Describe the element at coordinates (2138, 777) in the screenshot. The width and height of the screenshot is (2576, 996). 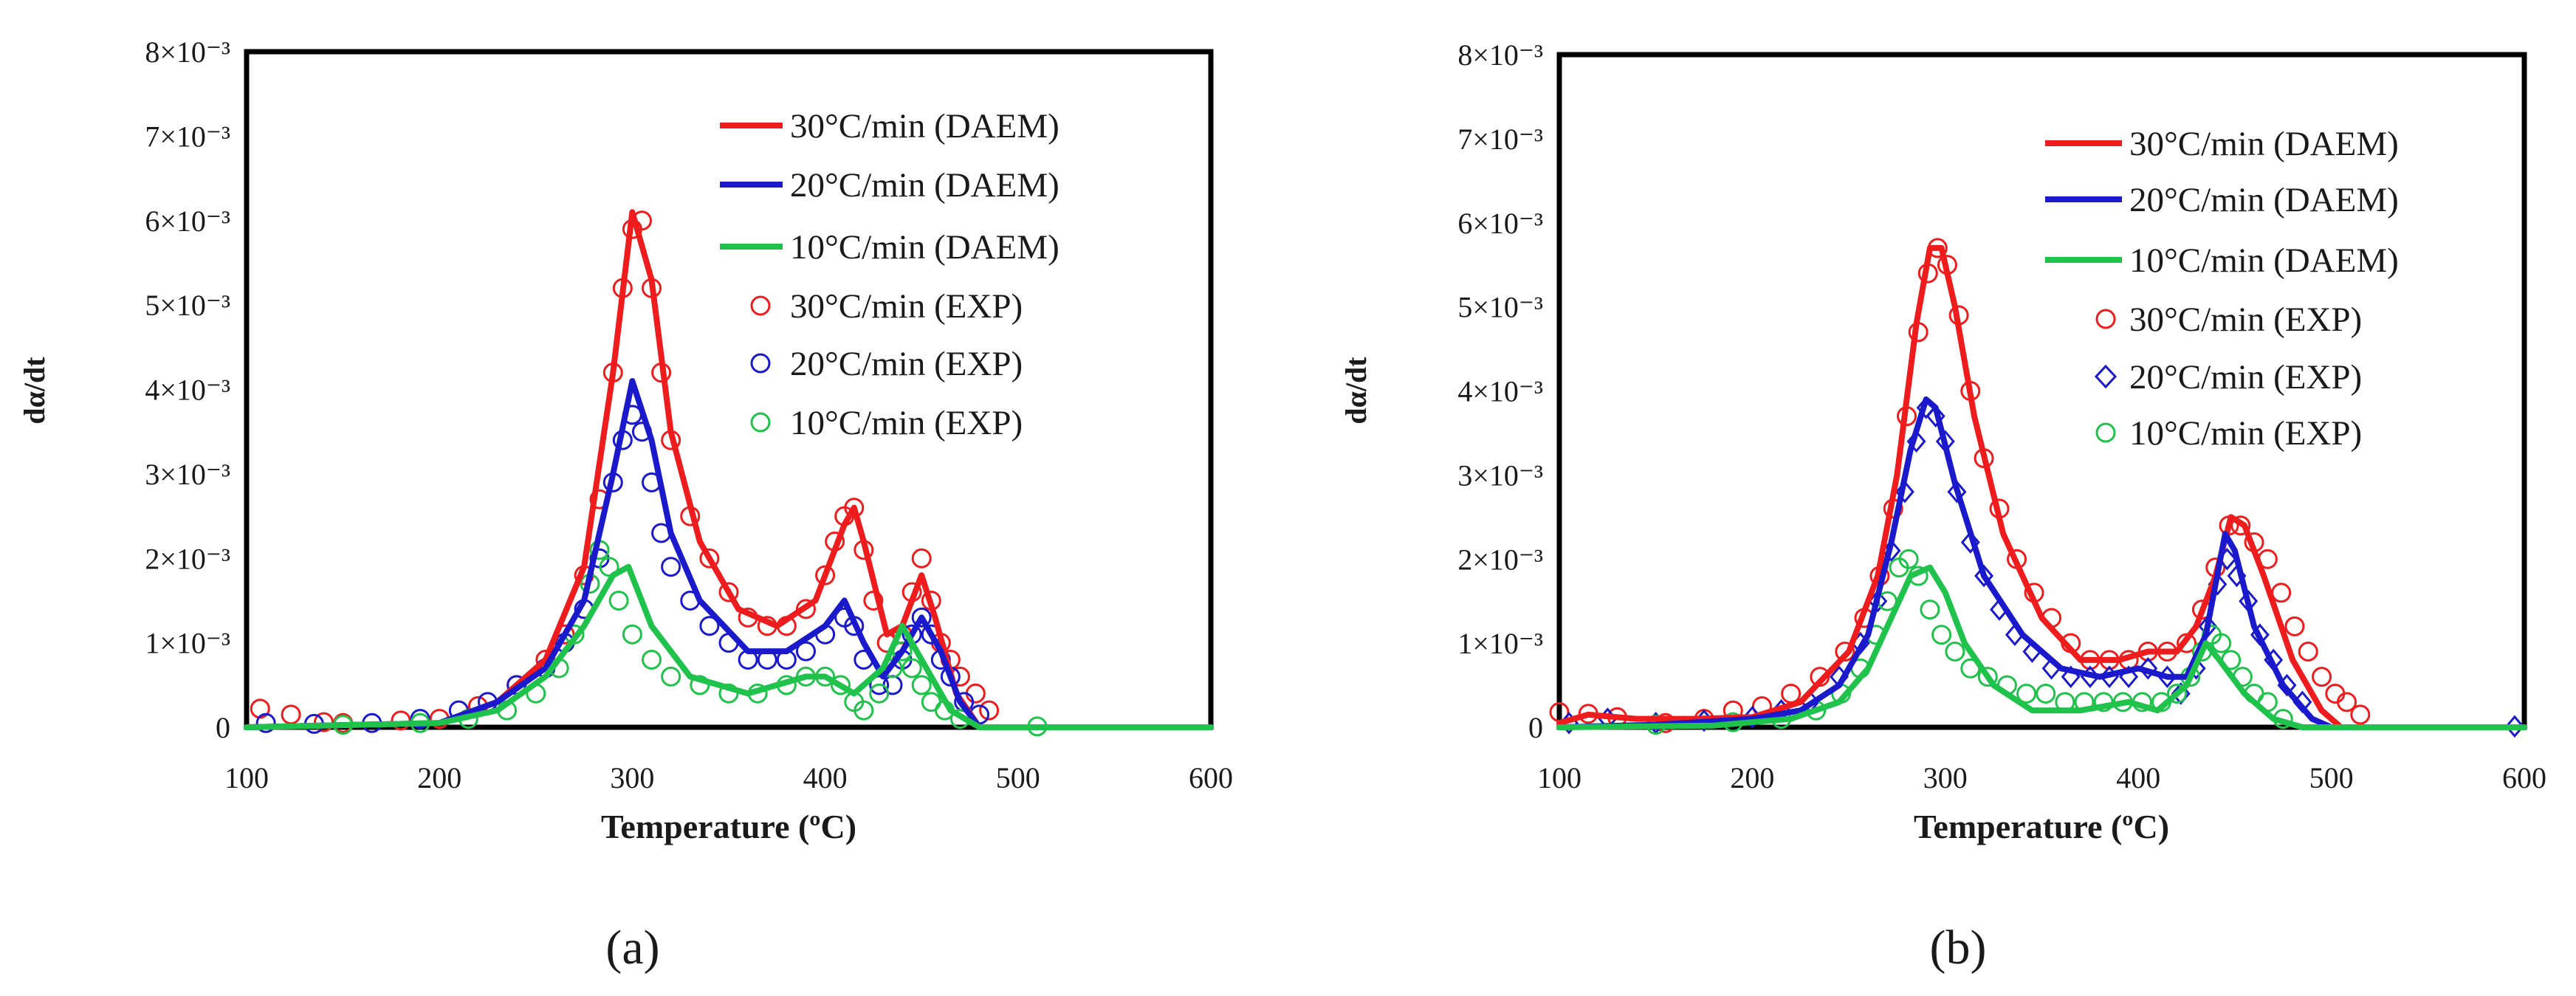
I see `x-tick-label-b-3: 400` at that location.